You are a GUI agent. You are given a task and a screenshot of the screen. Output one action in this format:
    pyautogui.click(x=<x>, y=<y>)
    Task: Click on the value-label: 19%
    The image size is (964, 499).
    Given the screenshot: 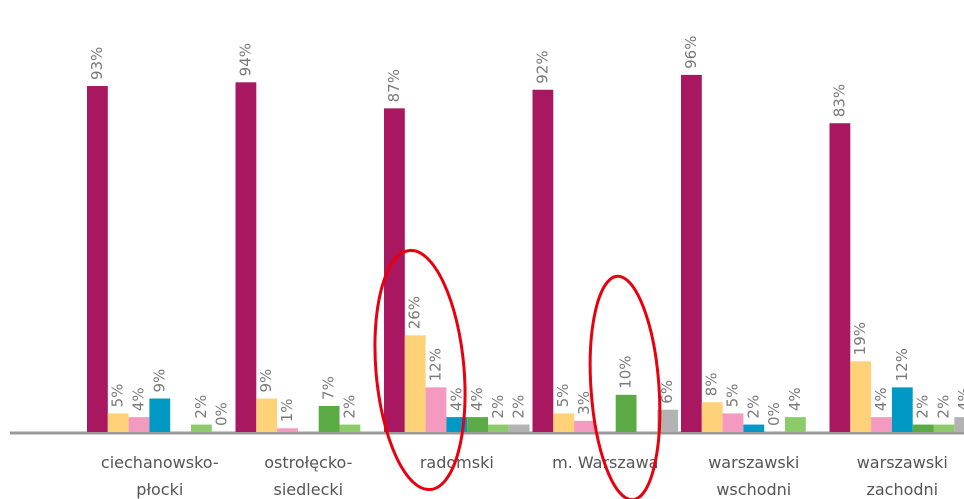 What is the action you would take?
    pyautogui.click(x=860, y=338)
    